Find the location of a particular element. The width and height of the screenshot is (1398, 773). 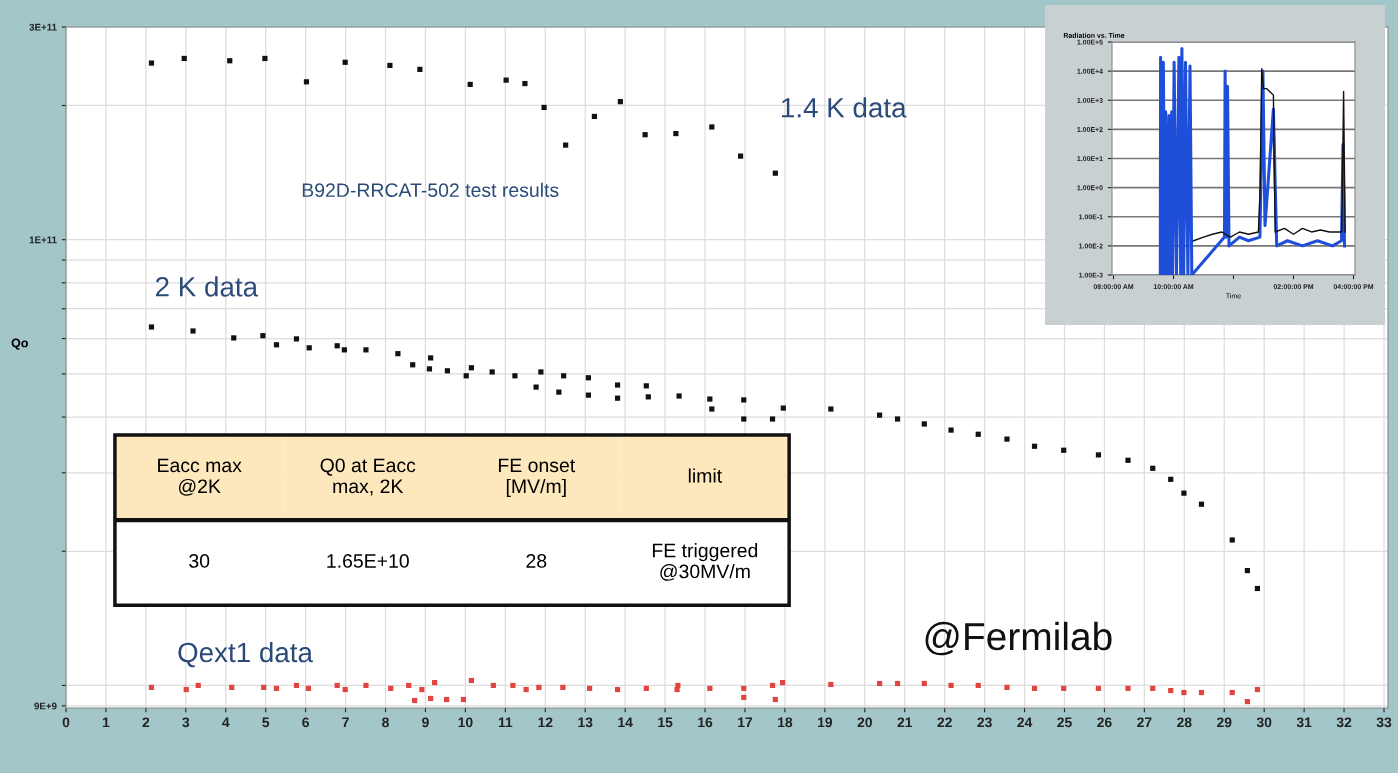

x-tick-label: 30 is located at coordinates (1264, 722).